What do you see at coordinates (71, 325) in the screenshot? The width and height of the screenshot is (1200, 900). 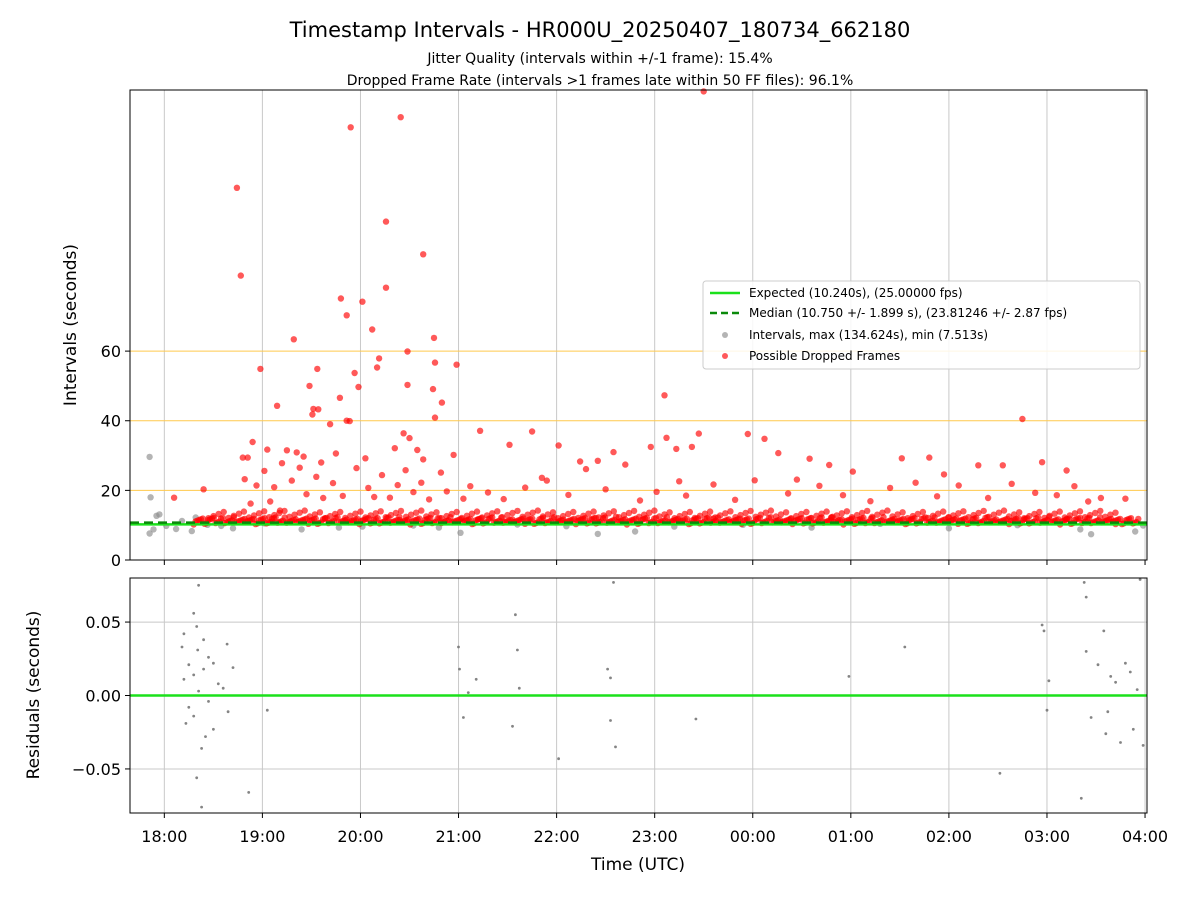 I see `intervals-y-axis-label: Intervals (seconds)` at bounding box center [71, 325].